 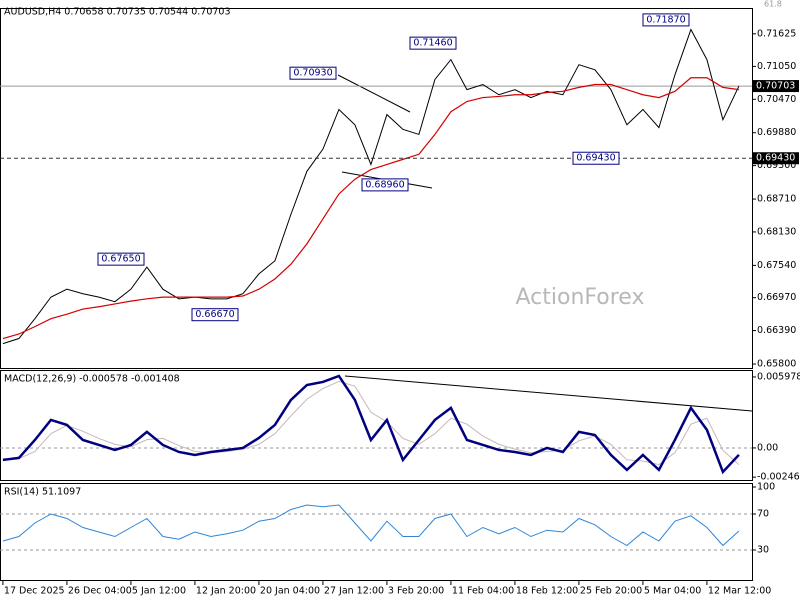 I want to click on annotation-label: 0.68960, so click(x=384, y=184).